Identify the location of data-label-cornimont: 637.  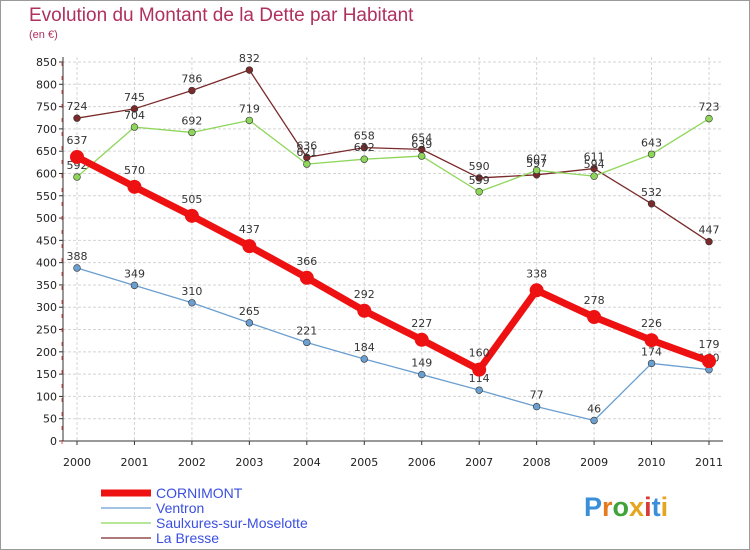
(77, 140).